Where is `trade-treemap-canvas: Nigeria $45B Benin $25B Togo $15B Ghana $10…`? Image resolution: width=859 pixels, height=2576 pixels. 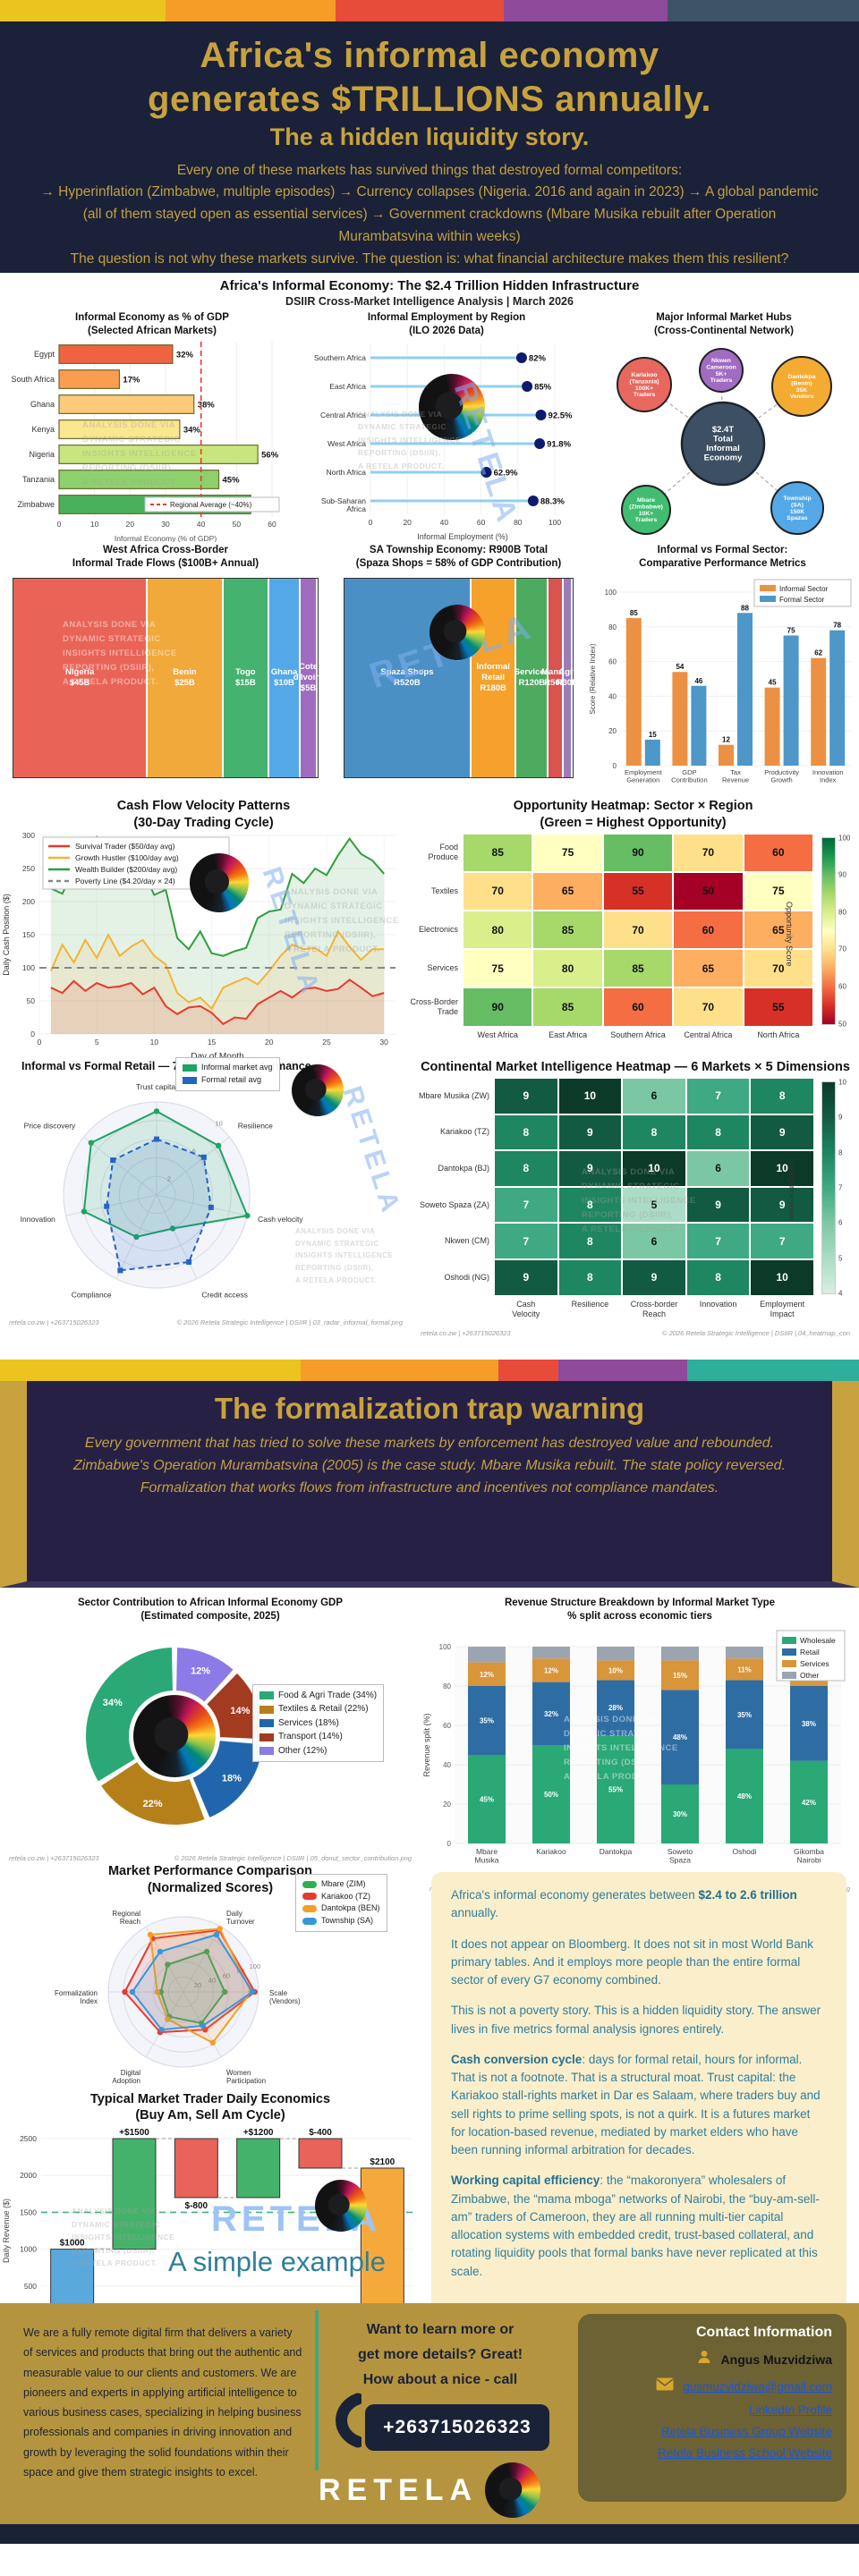 trade-treemap-canvas: Nigeria $45B Benin $25B Togo $15B Ghana $10… is located at coordinates (165, 677).